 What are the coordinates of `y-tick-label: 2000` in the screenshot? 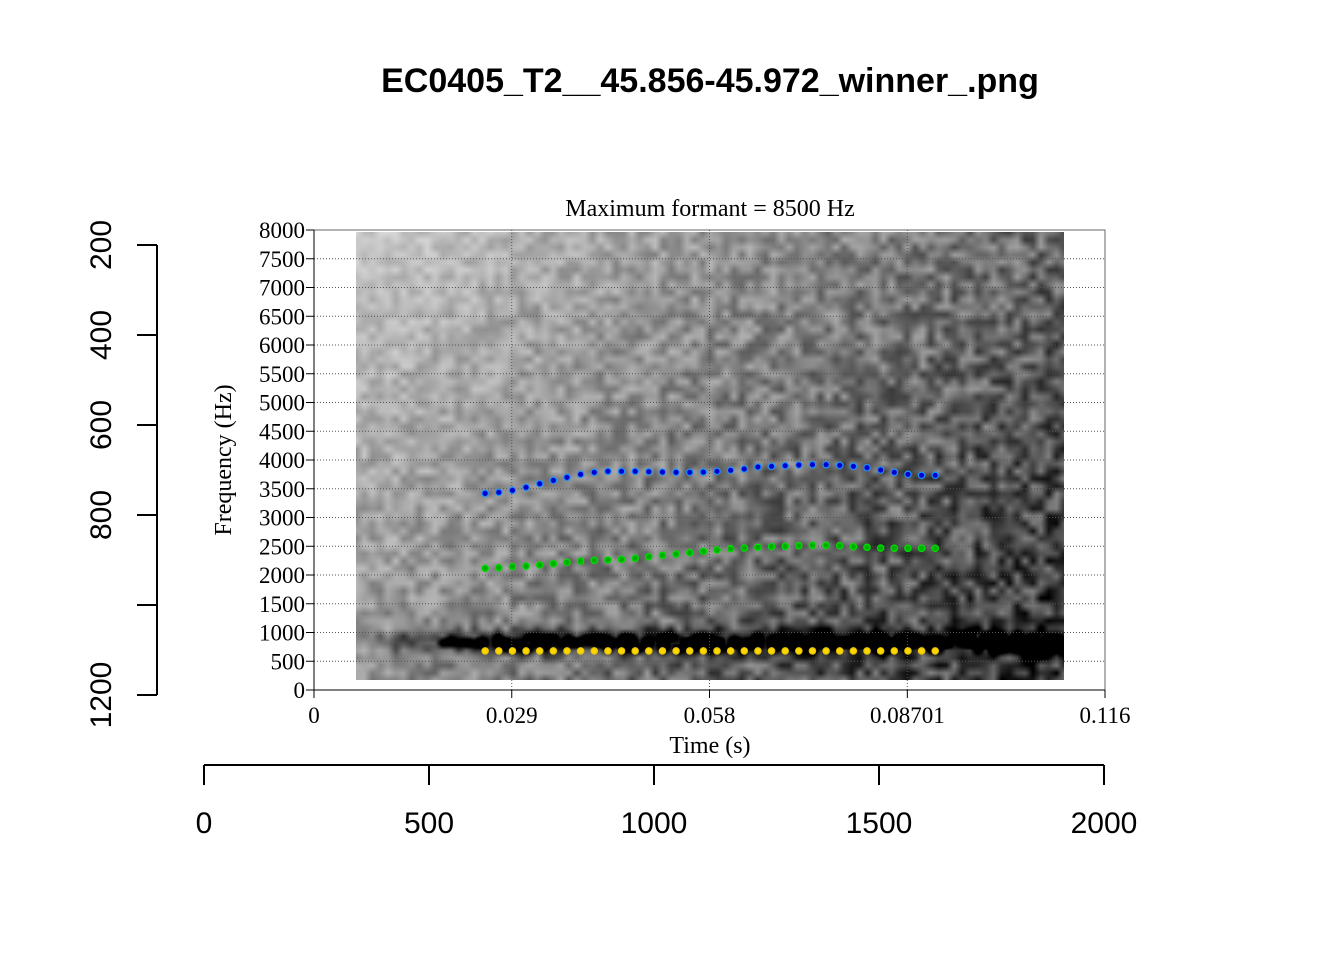 It's located at (282, 575).